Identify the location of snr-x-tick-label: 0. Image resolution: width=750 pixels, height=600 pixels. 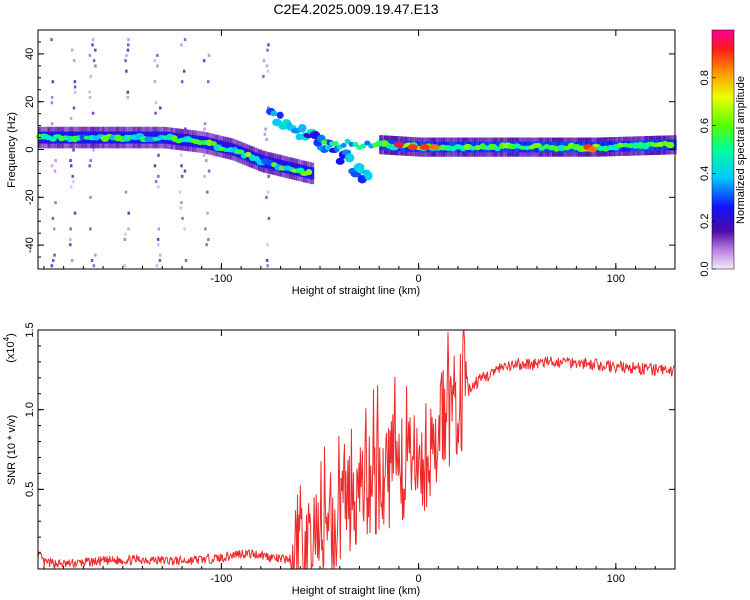
(419, 579).